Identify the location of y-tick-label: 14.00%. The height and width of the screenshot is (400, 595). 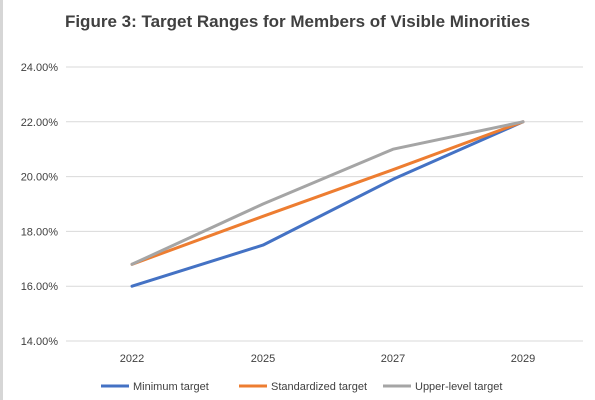
(40, 342).